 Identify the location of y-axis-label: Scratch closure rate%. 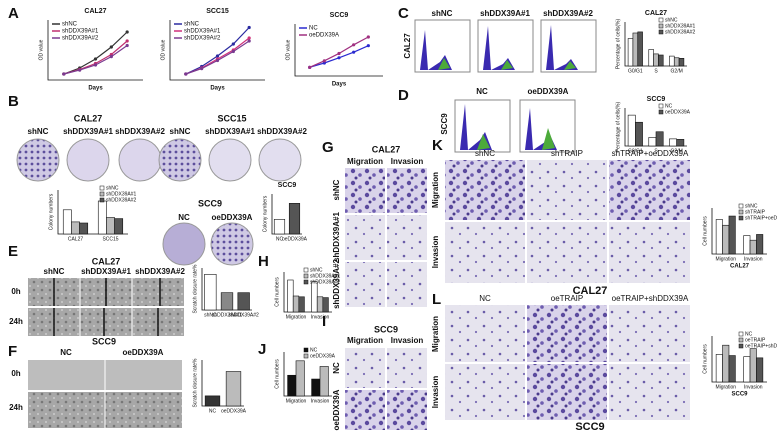
(195, 288).